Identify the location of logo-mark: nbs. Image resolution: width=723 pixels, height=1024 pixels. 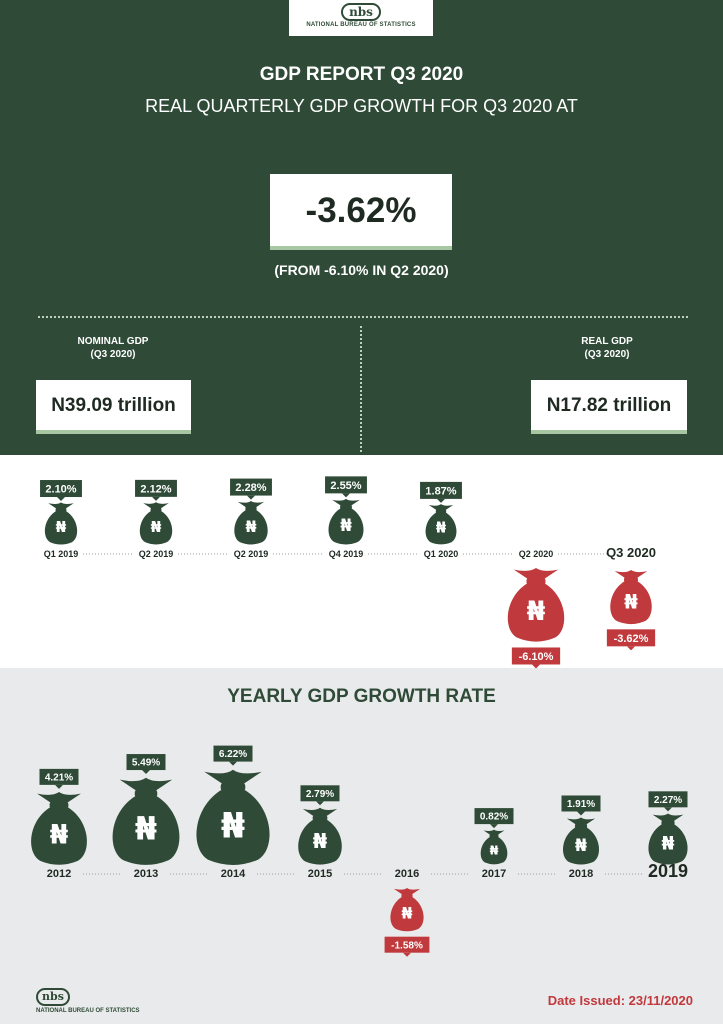
(361, 12).